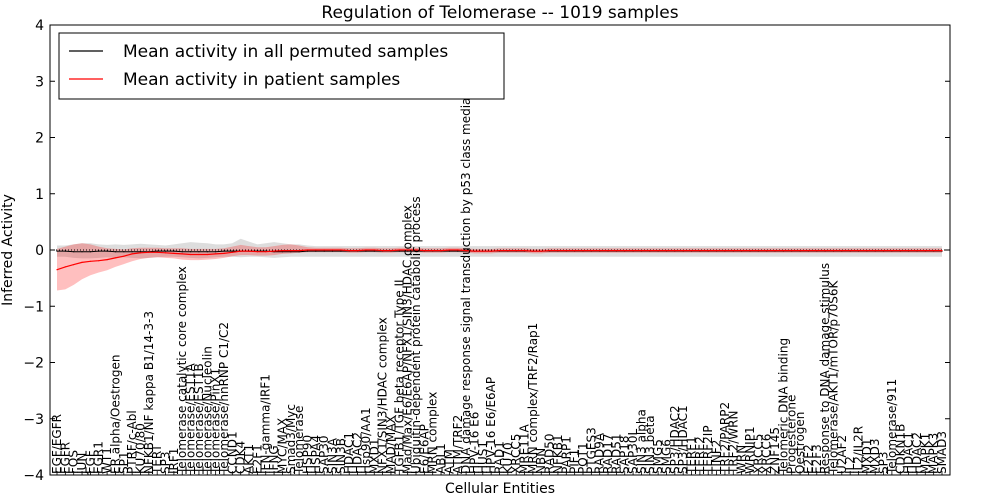 This screenshot has height=504, width=1000. Describe the element at coordinates (725, 438) in the screenshot. I see `x-tick-label-80: TRF2/PARP2` at that location.